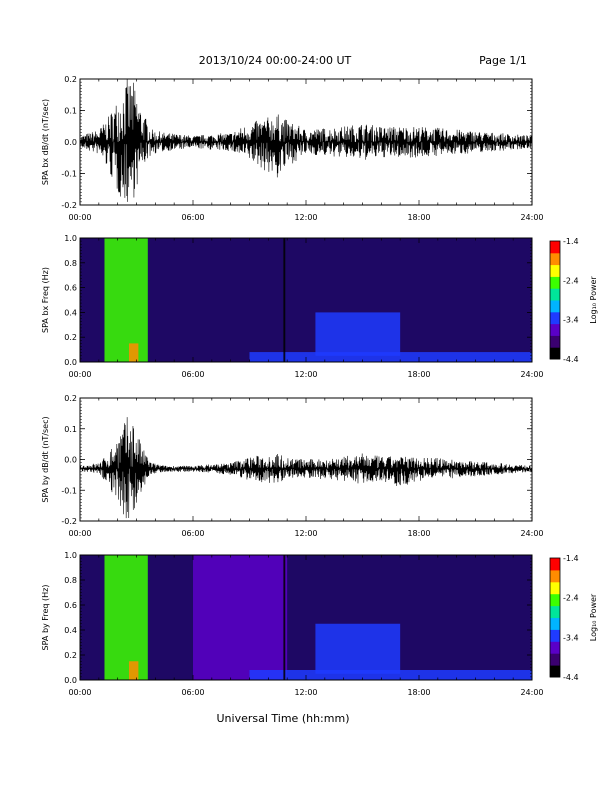 The image size is (612, 796). Describe the element at coordinates (275, 60) in the screenshot. I see `report-title: 2013/10/24 00:00-24:00 UT` at that location.